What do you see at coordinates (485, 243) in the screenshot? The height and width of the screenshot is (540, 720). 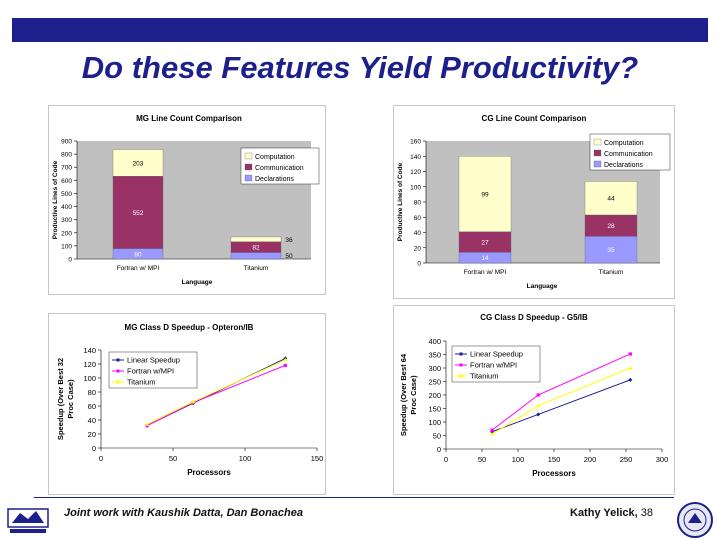 I see `data-label: 27` at bounding box center [485, 243].